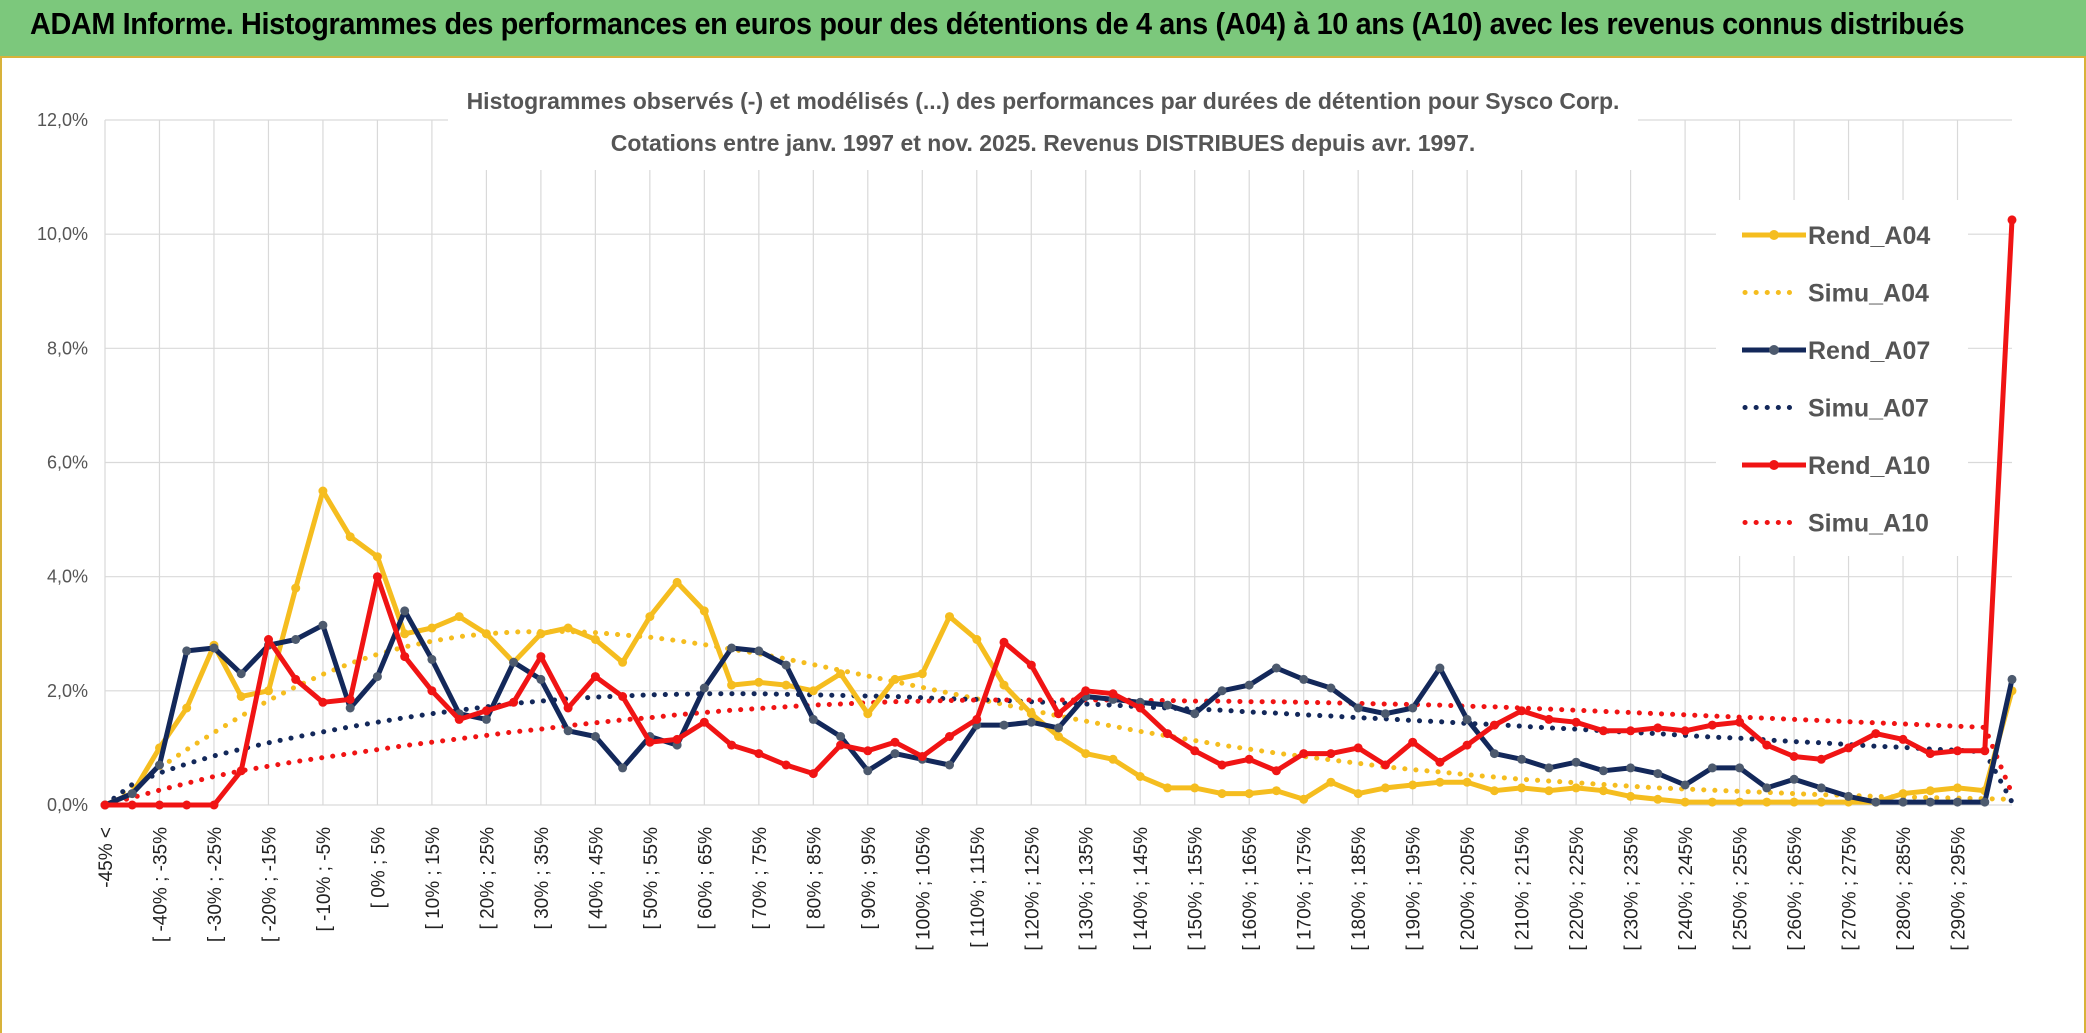 This screenshot has height=1033, width=2086. I want to click on title-background, so click(1043, 125).